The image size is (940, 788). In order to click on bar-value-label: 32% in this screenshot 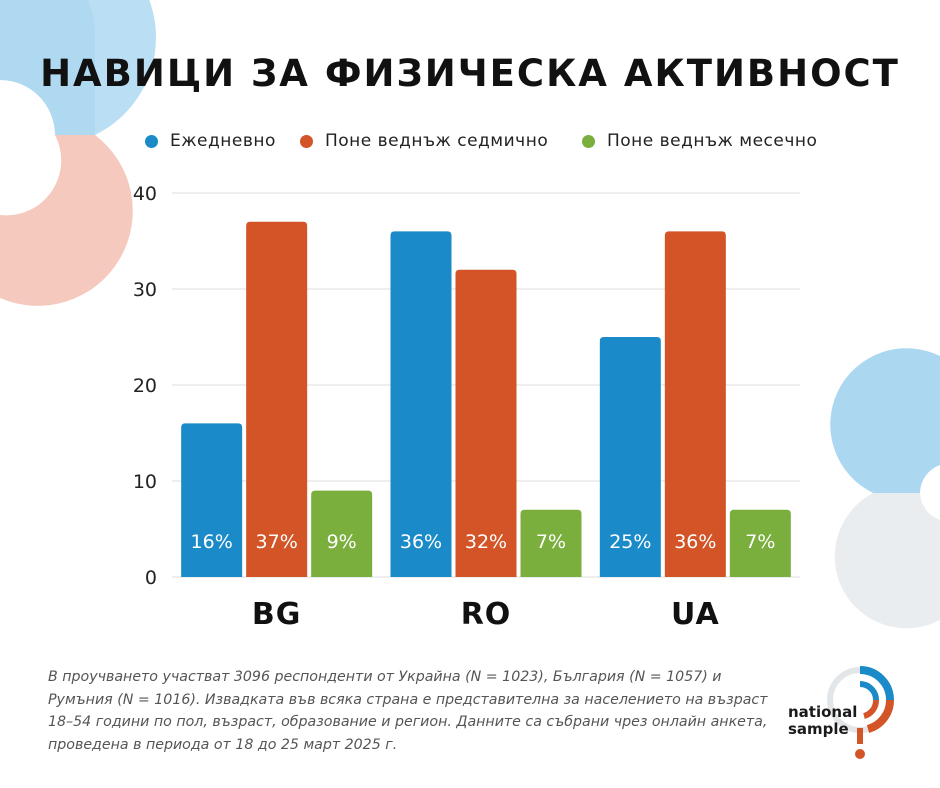, I will do `click(486, 542)`.